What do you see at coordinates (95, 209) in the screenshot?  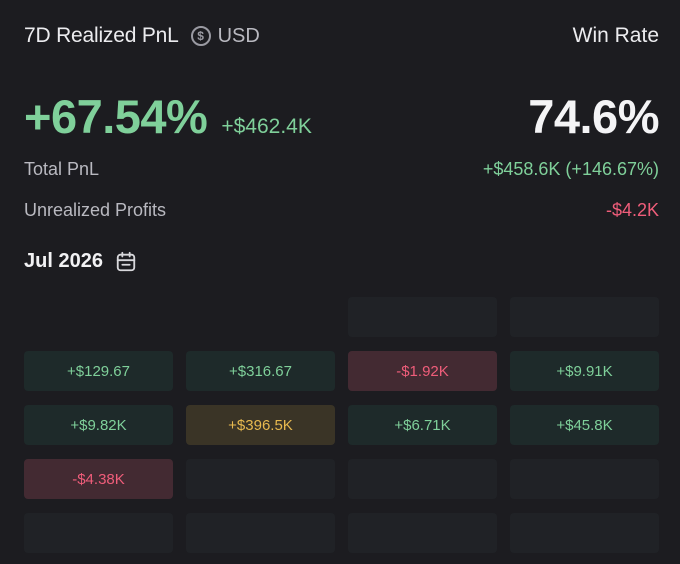 I see `unrealized-profits-label: Unrealized Profits` at bounding box center [95, 209].